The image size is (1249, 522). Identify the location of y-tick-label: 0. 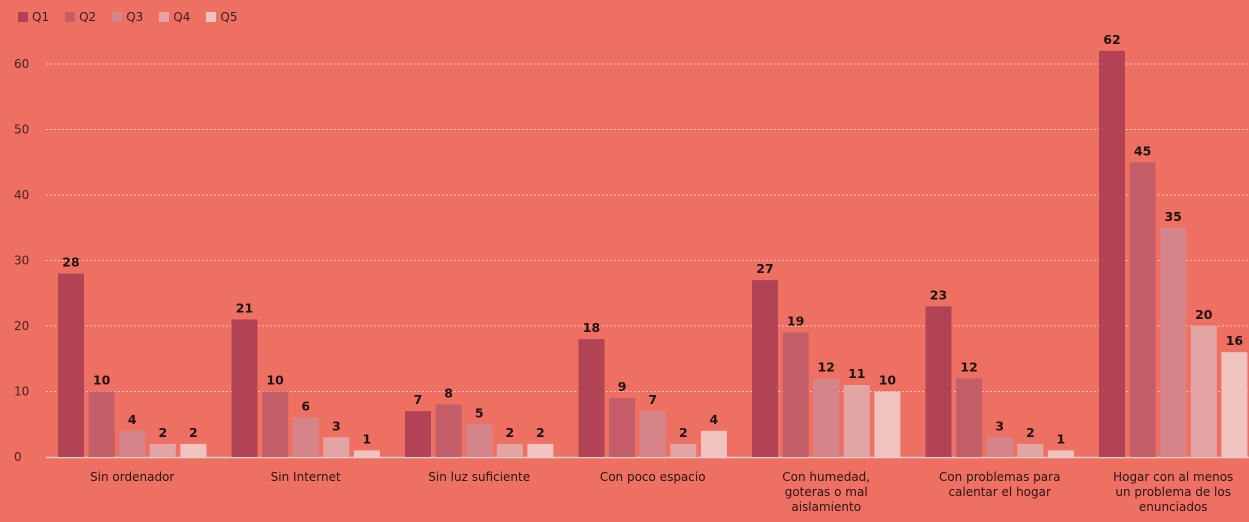
(18, 457).